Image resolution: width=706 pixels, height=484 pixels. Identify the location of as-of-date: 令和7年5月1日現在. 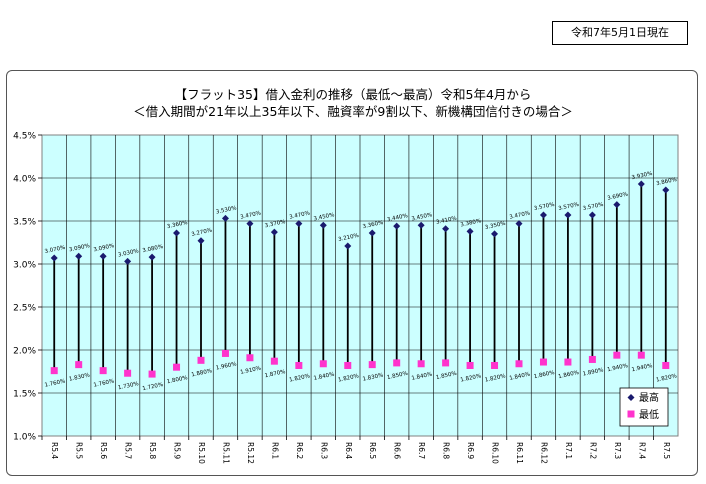
(620, 33).